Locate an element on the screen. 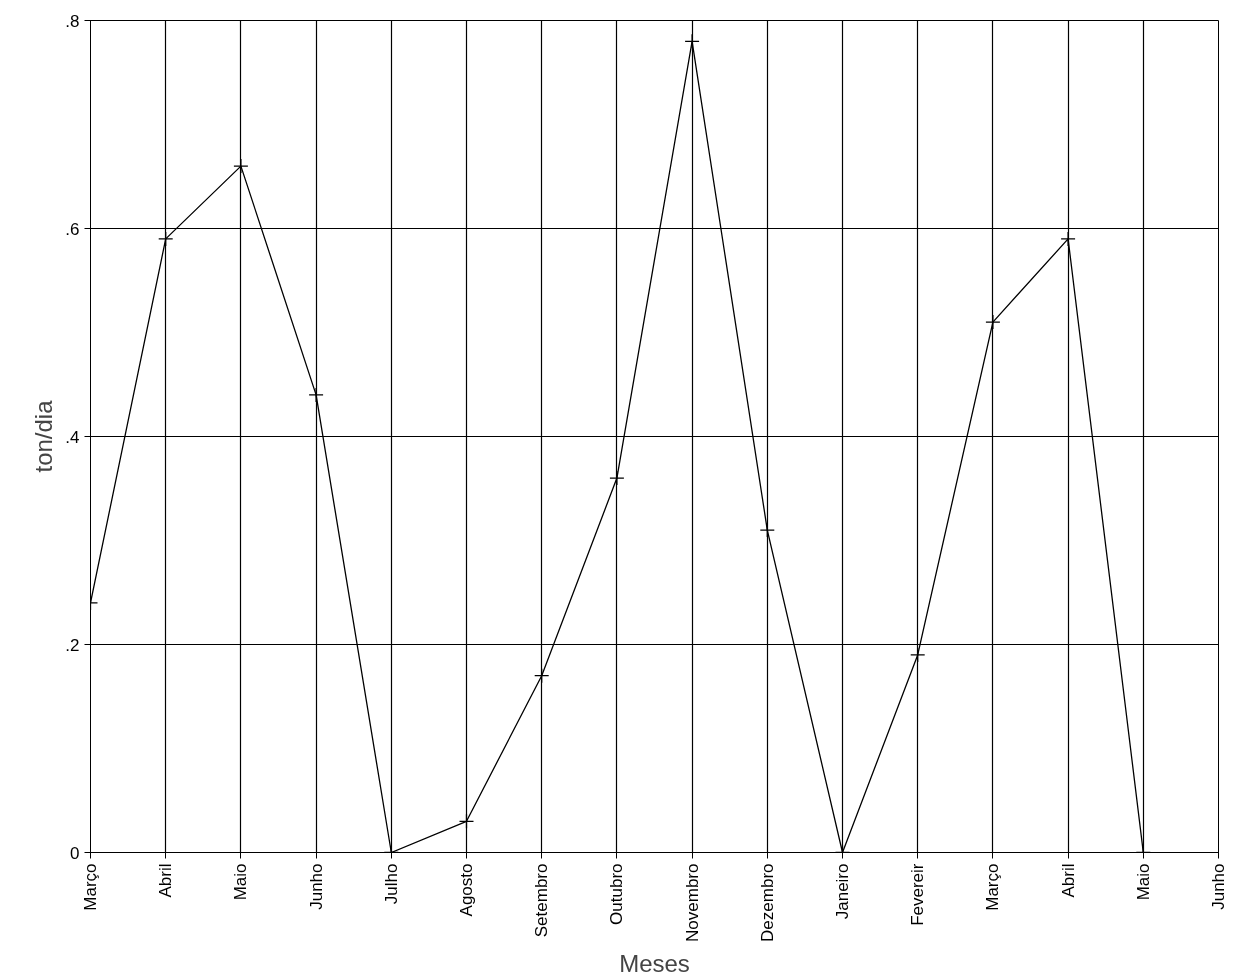 The image size is (1238, 979). y-tick-label: .8 is located at coordinates (72, 21).